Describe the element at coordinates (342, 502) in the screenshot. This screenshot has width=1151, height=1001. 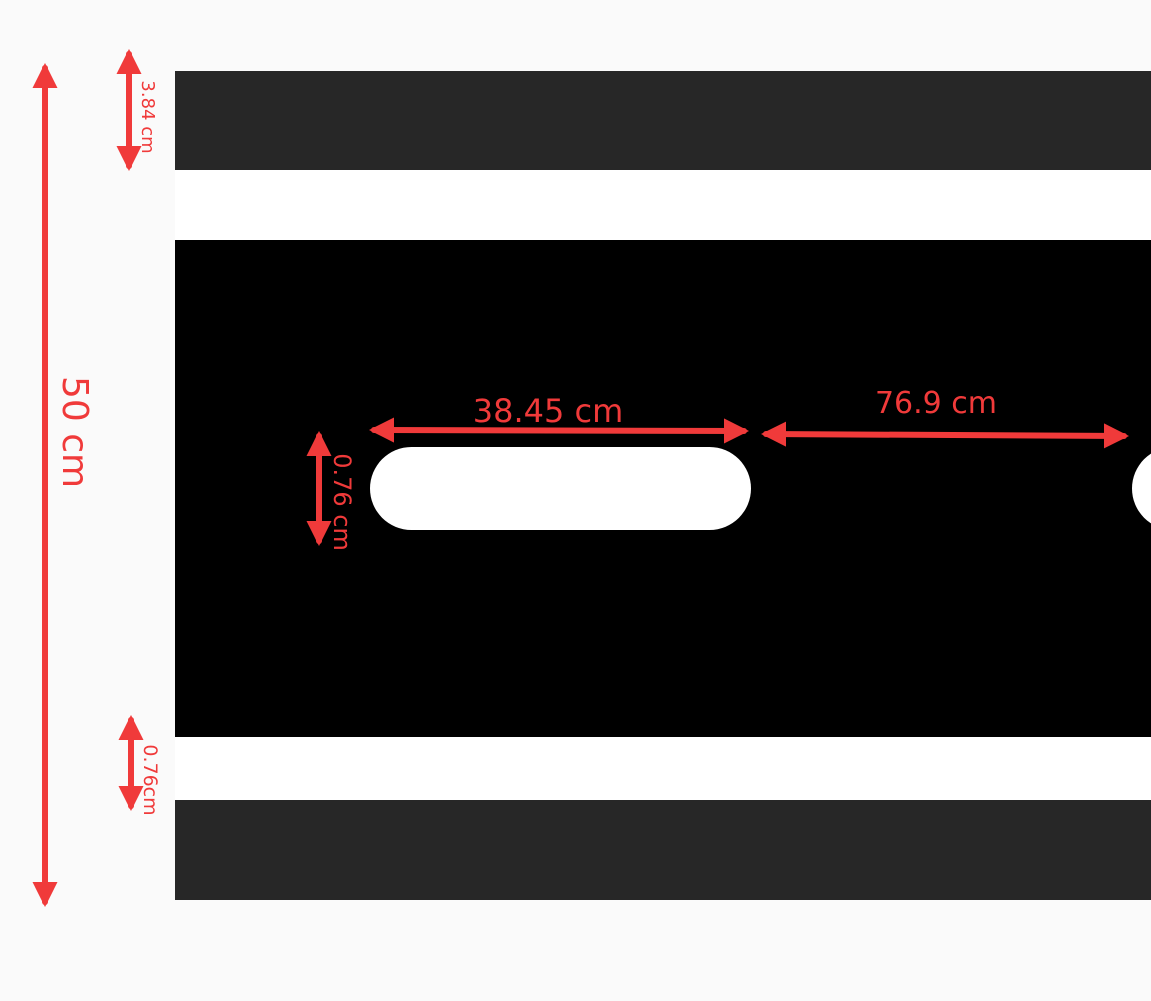
I see `slot-height-label: 0.76 cm` at that location.